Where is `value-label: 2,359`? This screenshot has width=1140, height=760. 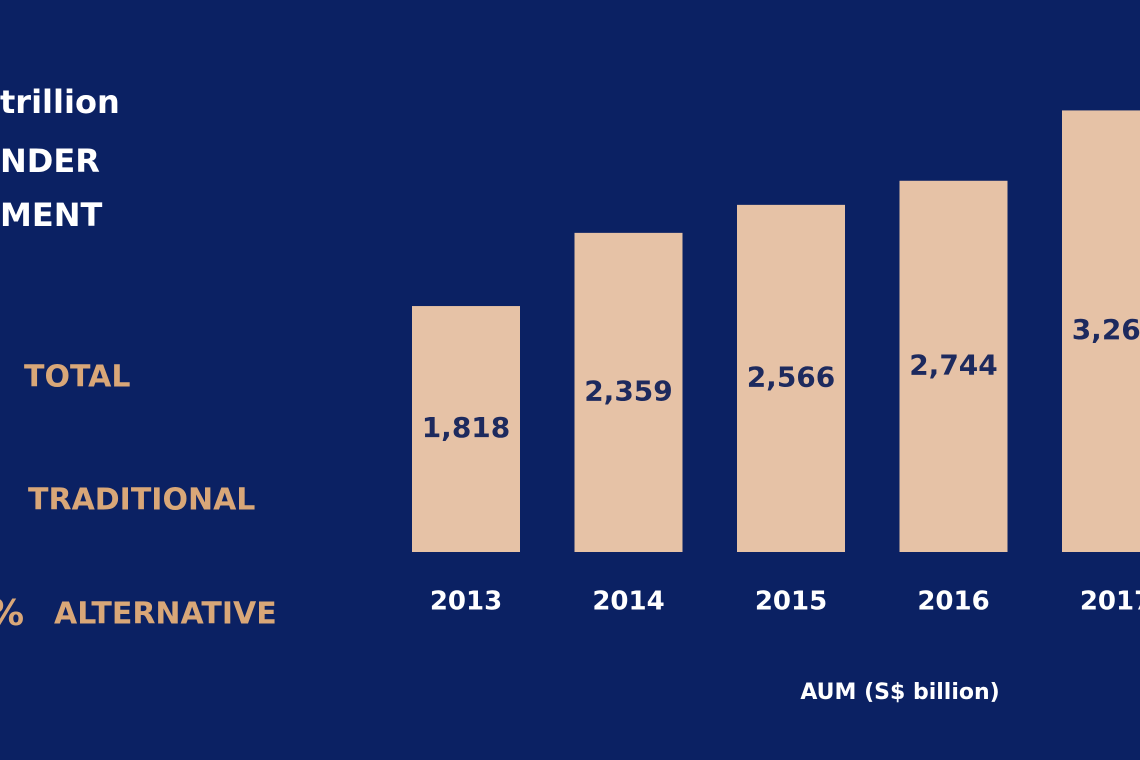 value-label: 2,359 is located at coordinates (628, 390).